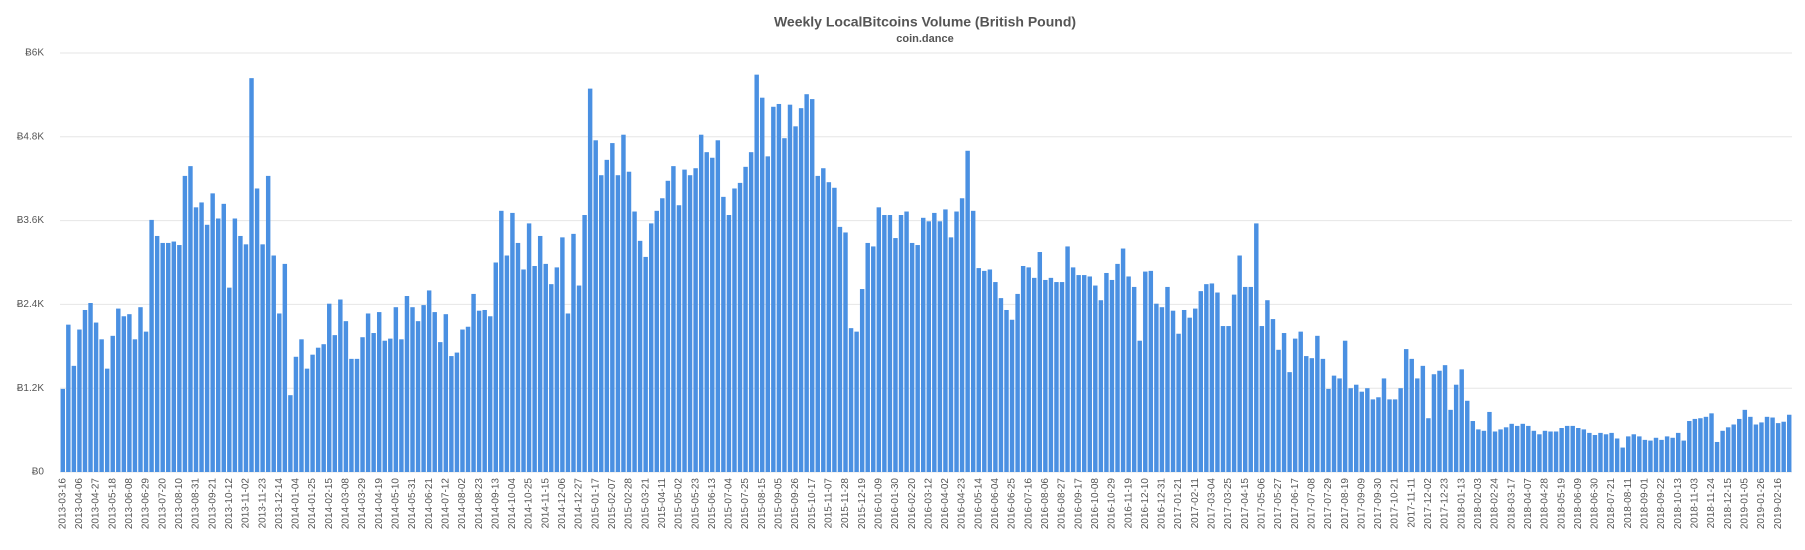 This screenshot has width=1805, height=550. I want to click on x-tick-label: 2018-06-09, so click(1578, 504).